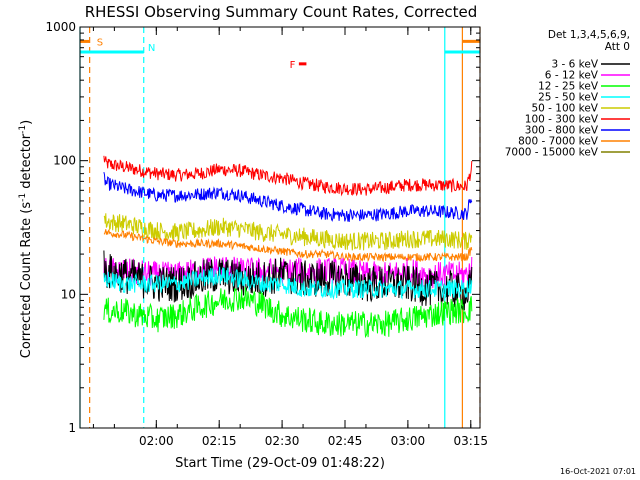 Image resolution: width=640 pixels, height=480 pixels. I want to click on legend-entry-label: 6 - 12 keV, so click(572, 76).